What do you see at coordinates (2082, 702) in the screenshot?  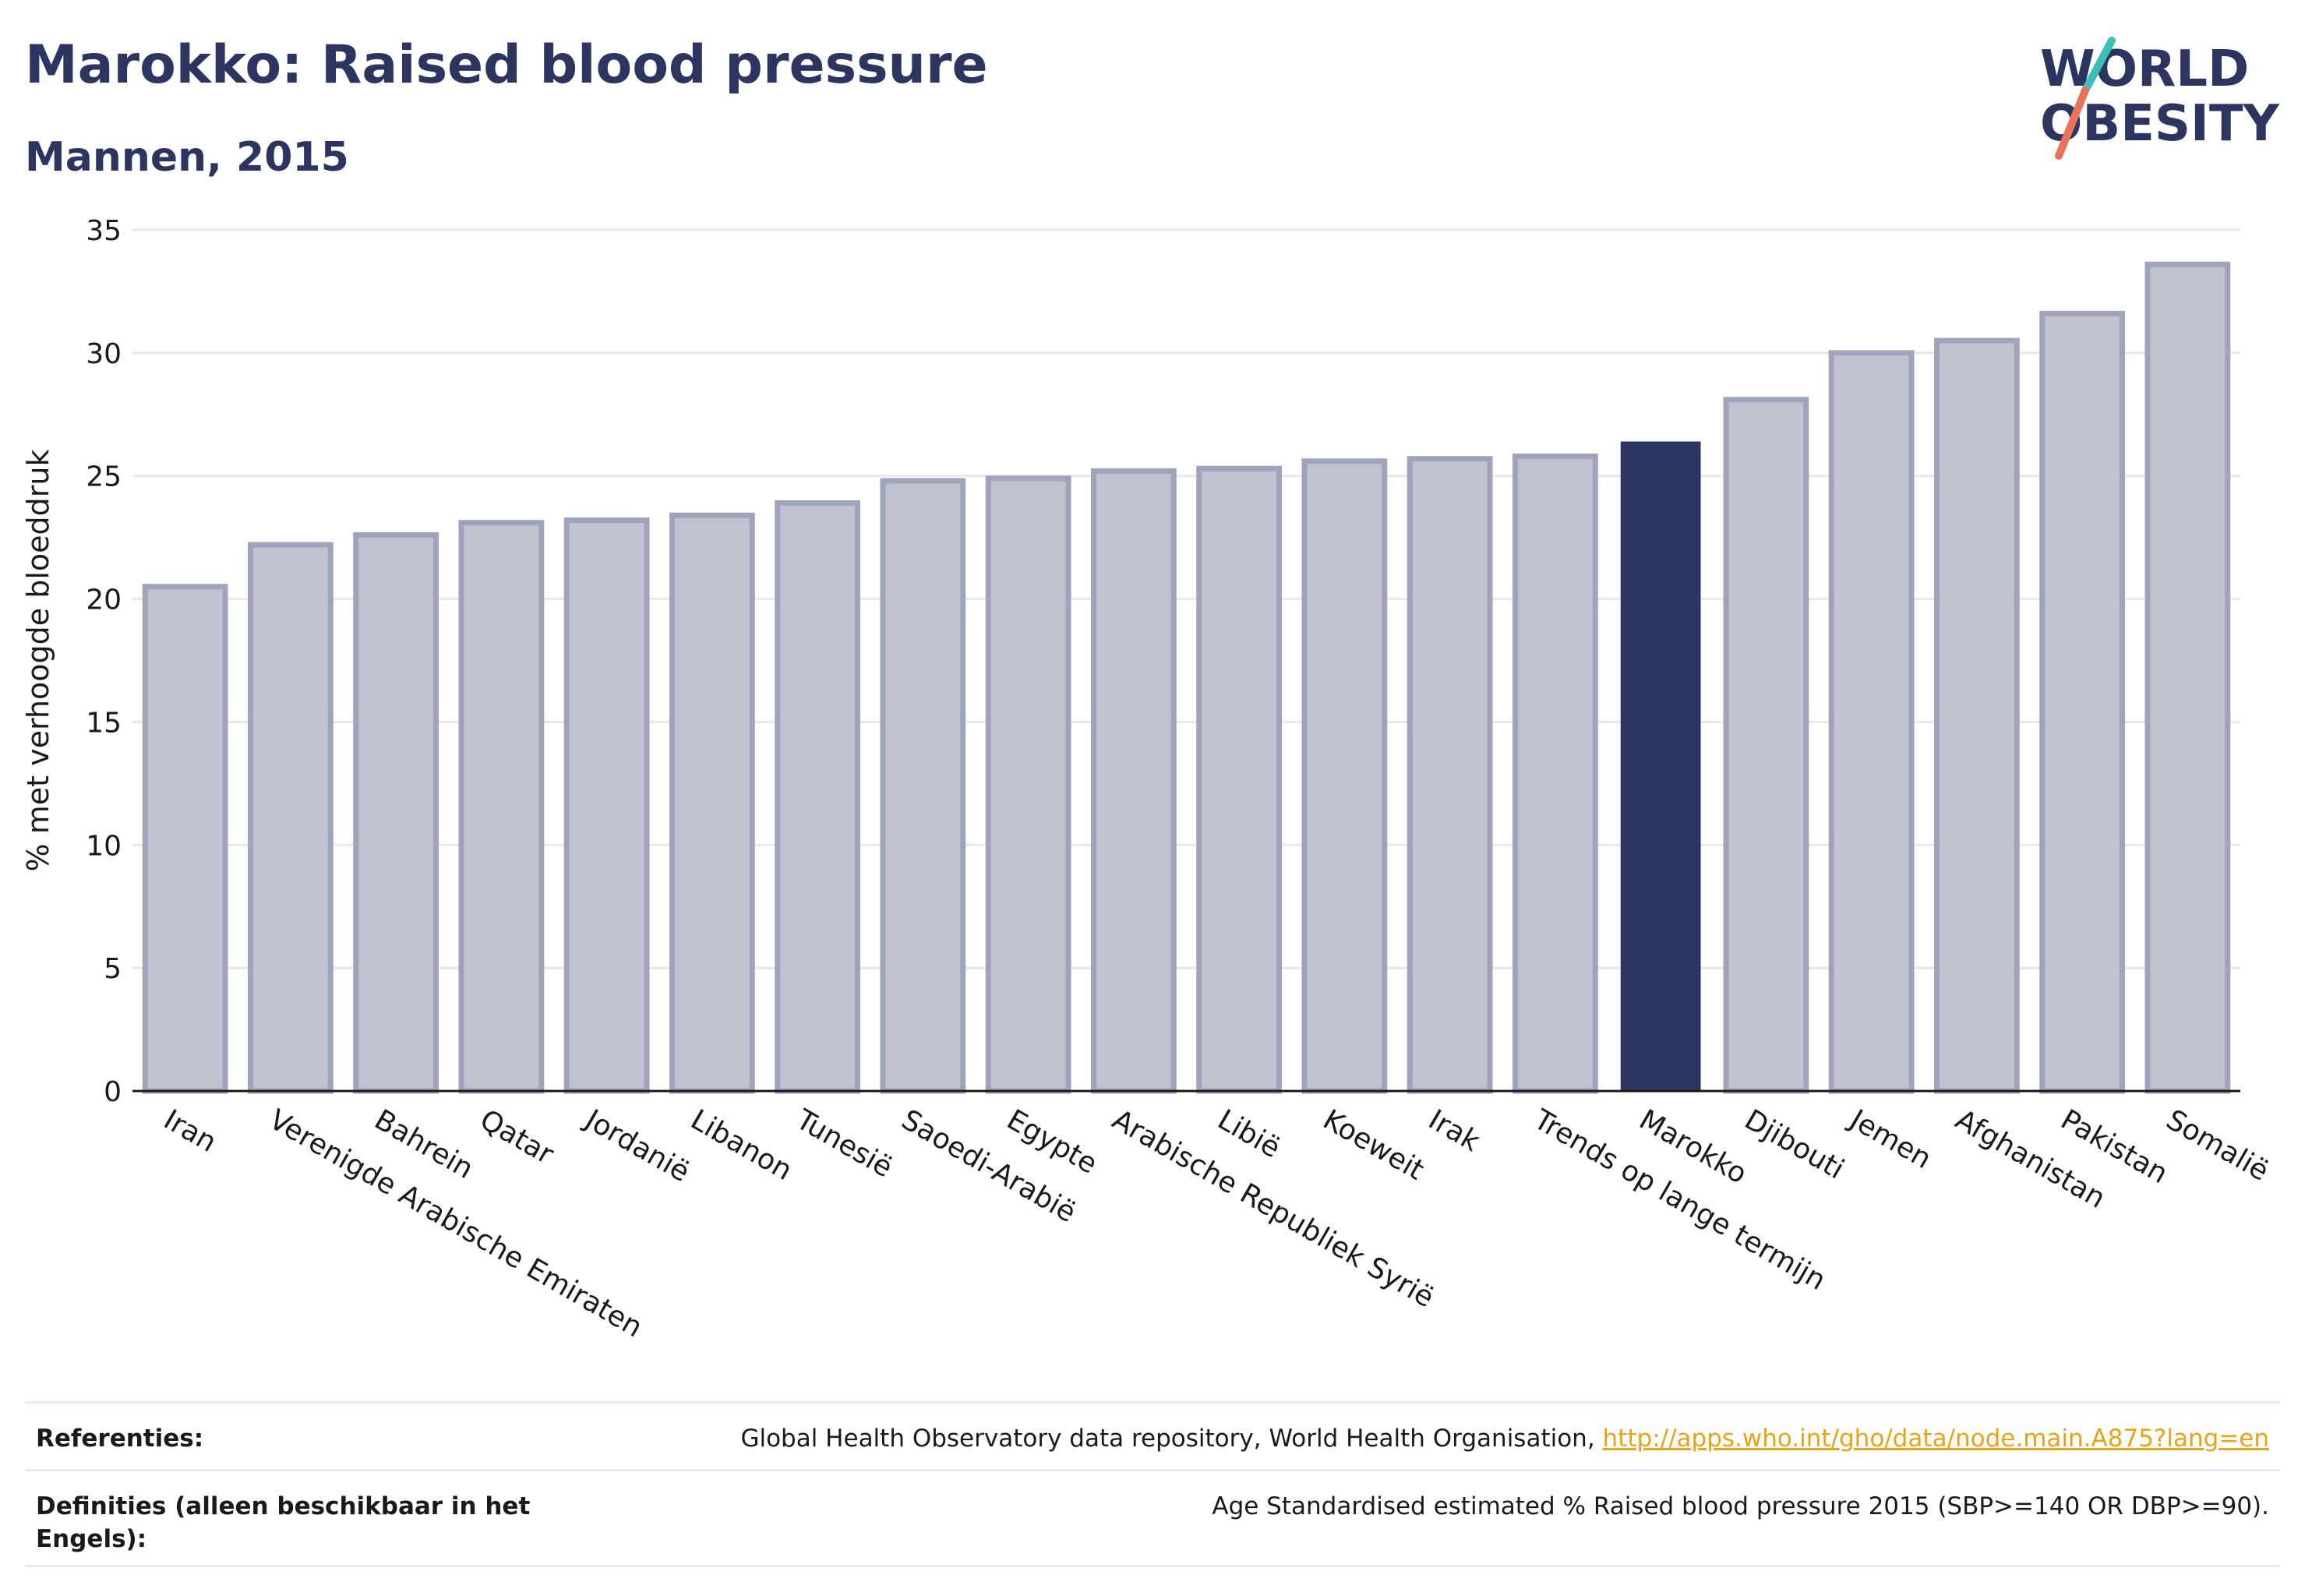 I see `bar-pakistan` at bounding box center [2082, 702].